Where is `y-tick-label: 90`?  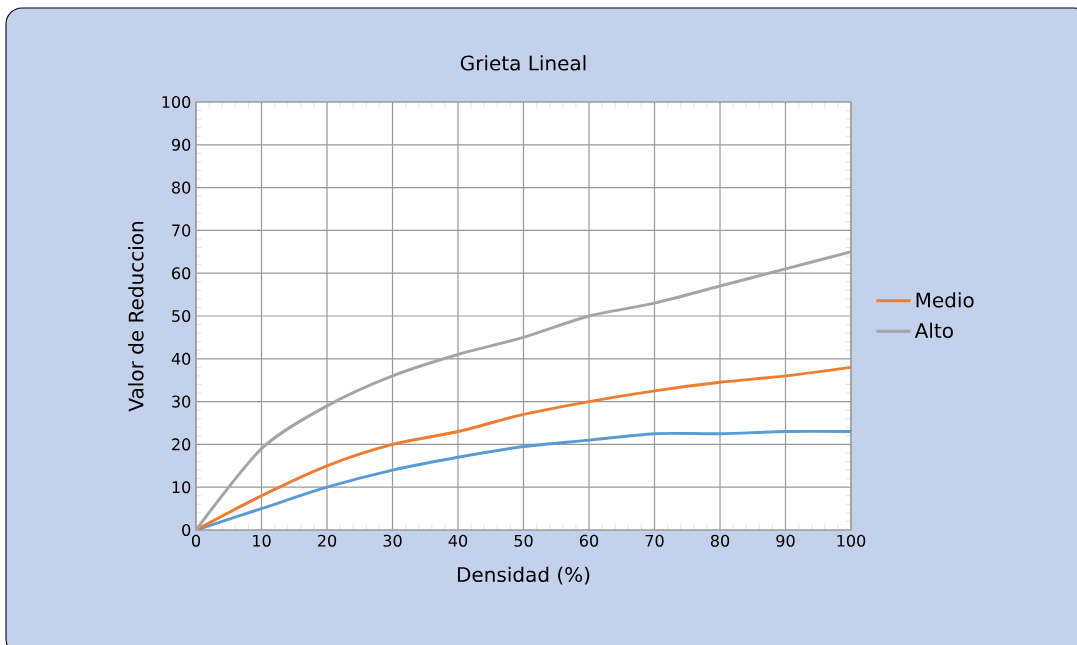 y-tick-label: 90 is located at coordinates (181, 144).